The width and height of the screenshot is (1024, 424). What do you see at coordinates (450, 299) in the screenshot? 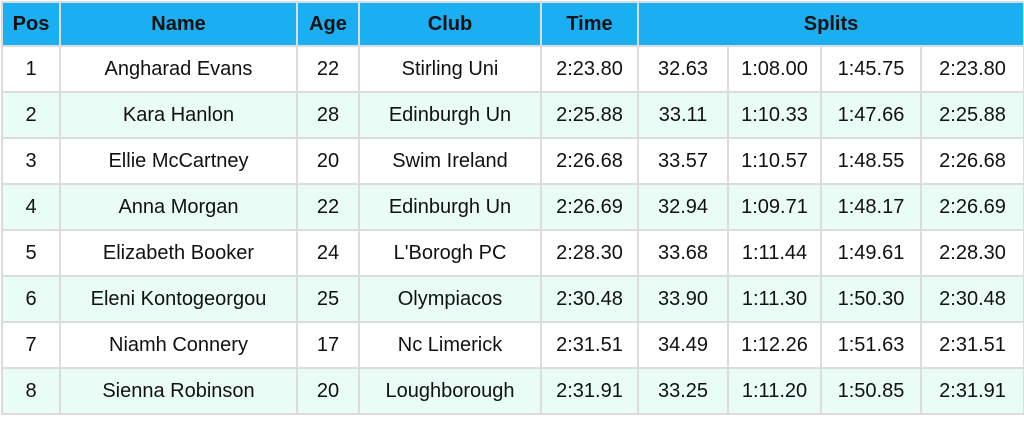
I see `table-cell: Olympiacos` at bounding box center [450, 299].